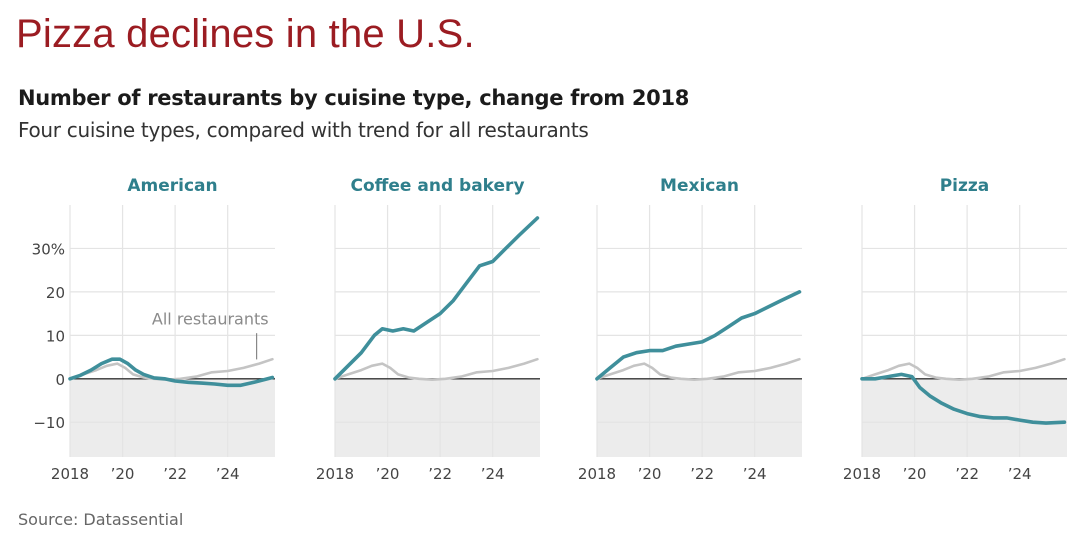  Describe the element at coordinates (55, 336) in the screenshot. I see `y-tick-label: 10` at that location.